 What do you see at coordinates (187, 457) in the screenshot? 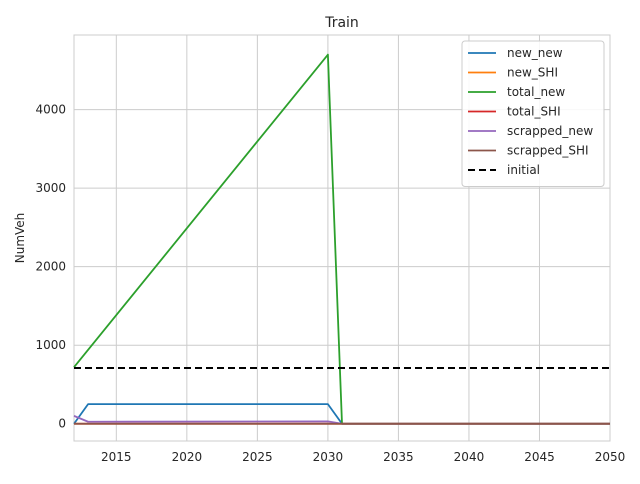
I see `x-tick-label: 2020` at bounding box center [187, 457].